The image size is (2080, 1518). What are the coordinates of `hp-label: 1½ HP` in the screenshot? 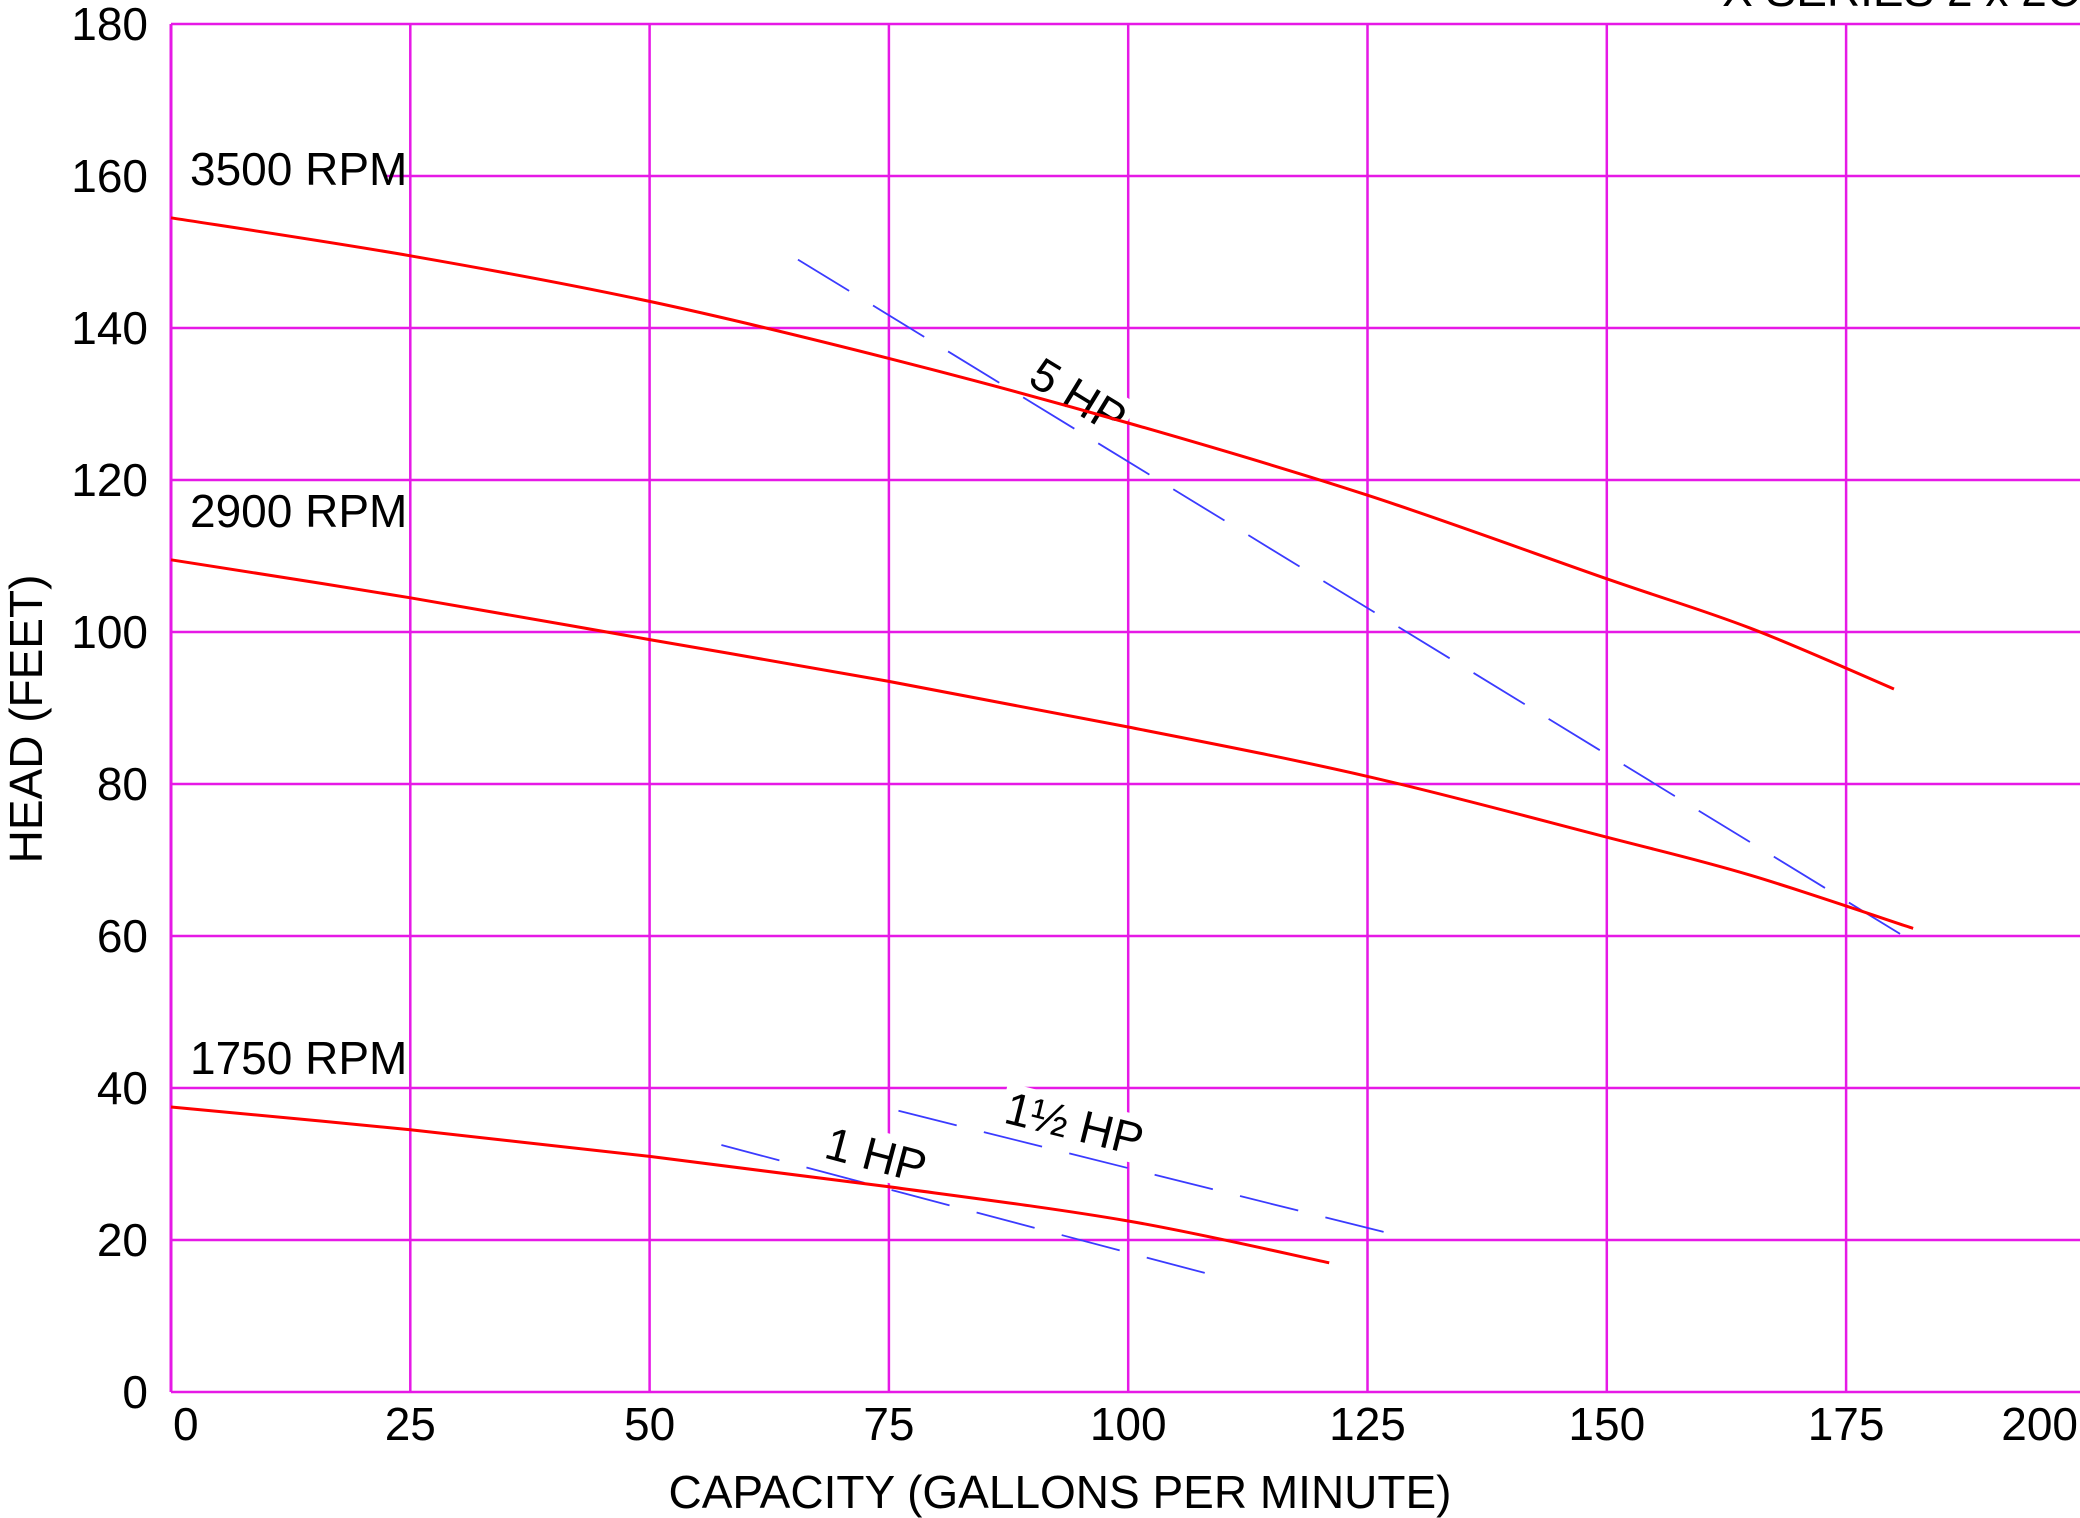 It's located at (1074, 1124).